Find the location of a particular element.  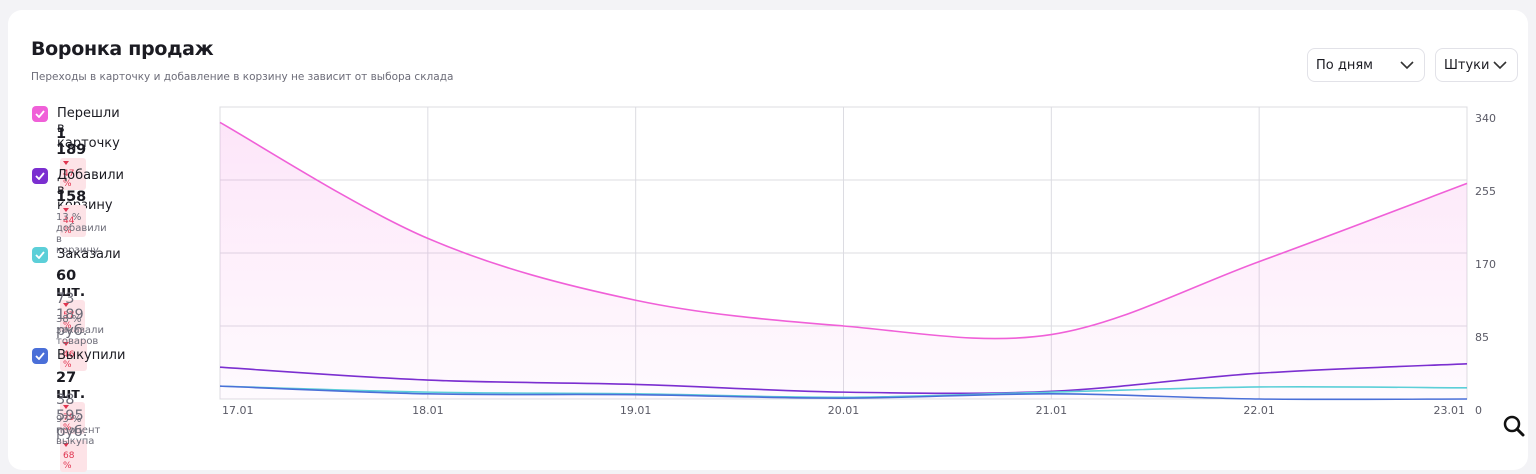

change-badge: 79 % is located at coordinates (73, 418).